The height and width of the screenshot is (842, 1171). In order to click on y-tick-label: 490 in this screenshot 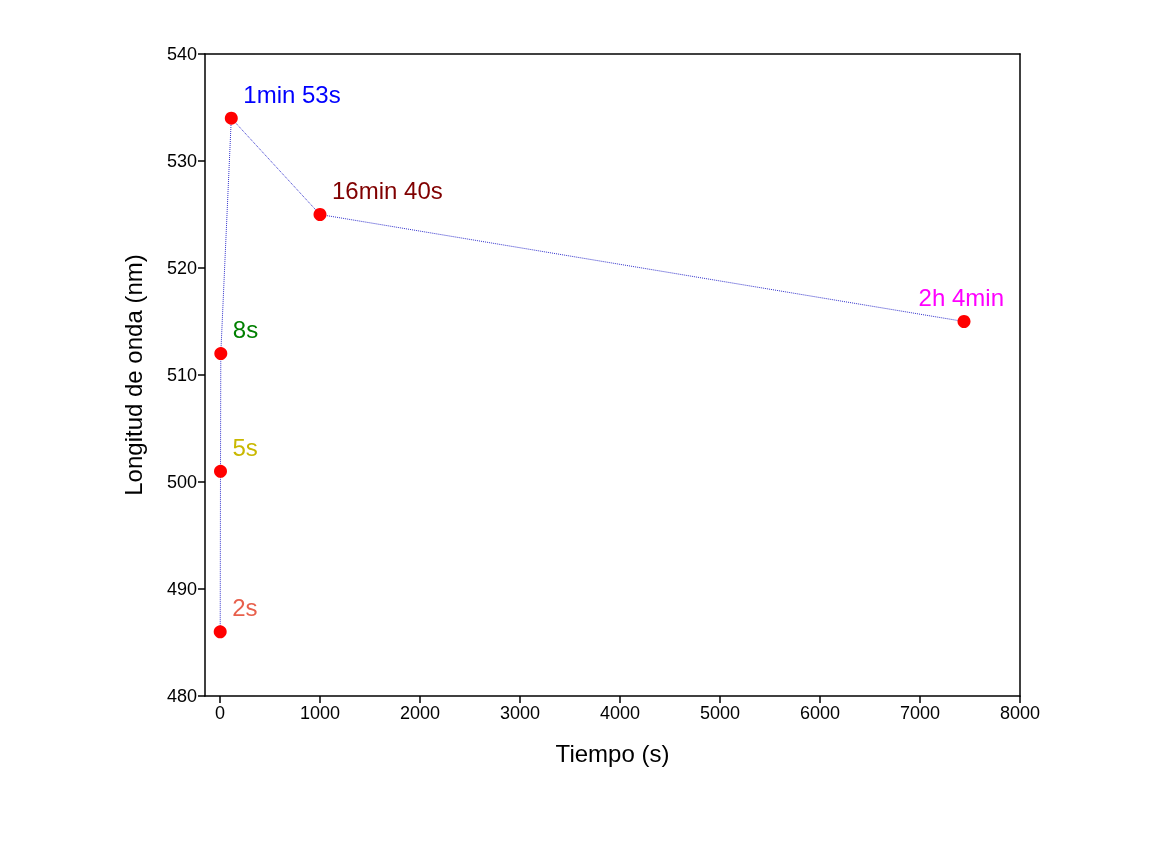, I will do `click(181, 589)`.